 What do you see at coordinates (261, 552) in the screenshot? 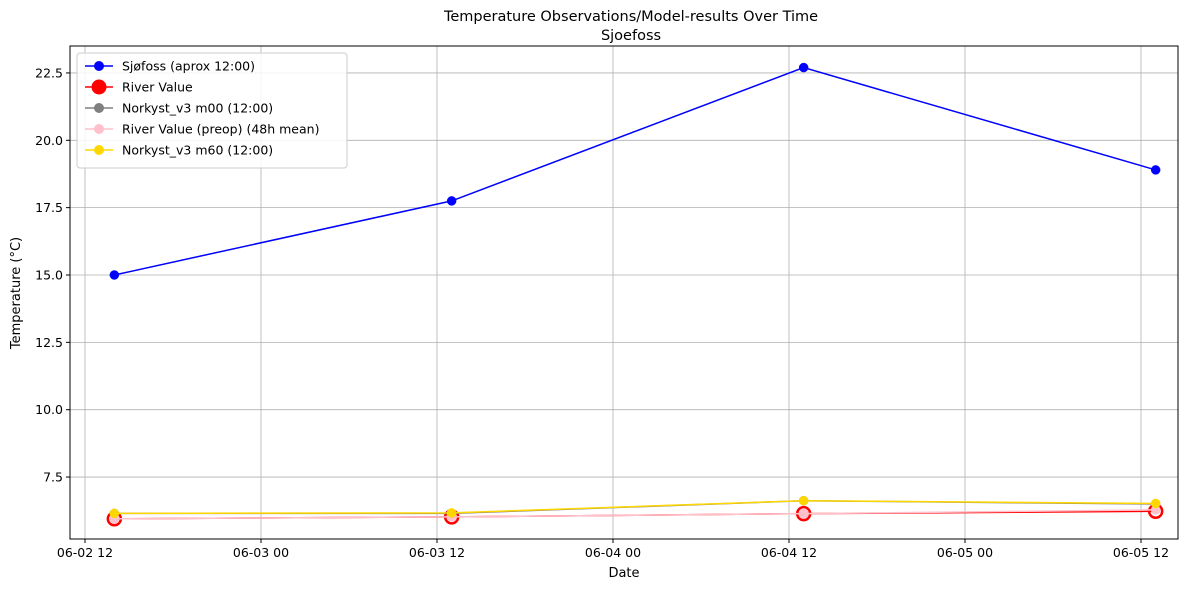
I see `x-tick-label: 06-03 00` at bounding box center [261, 552].